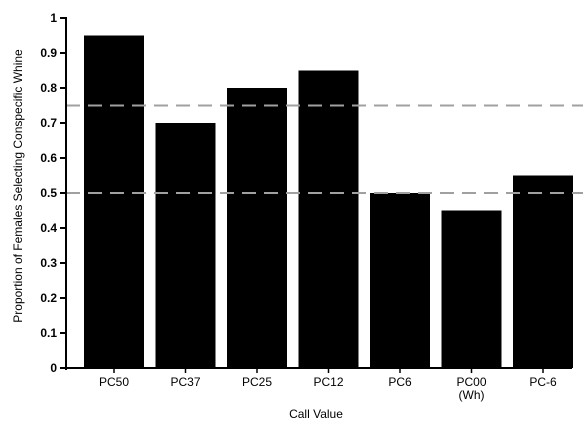  I want to click on x-tick-label: PC50, so click(114, 382).